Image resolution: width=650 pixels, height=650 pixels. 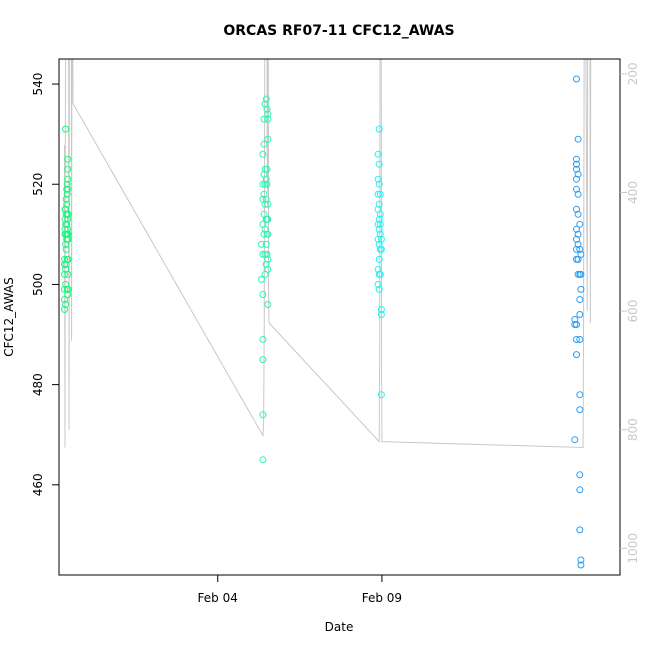 What do you see at coordinates (38, 284) in the screenshot?
I see `y-left-tick-label: 500` at bounding box center [38, 284].